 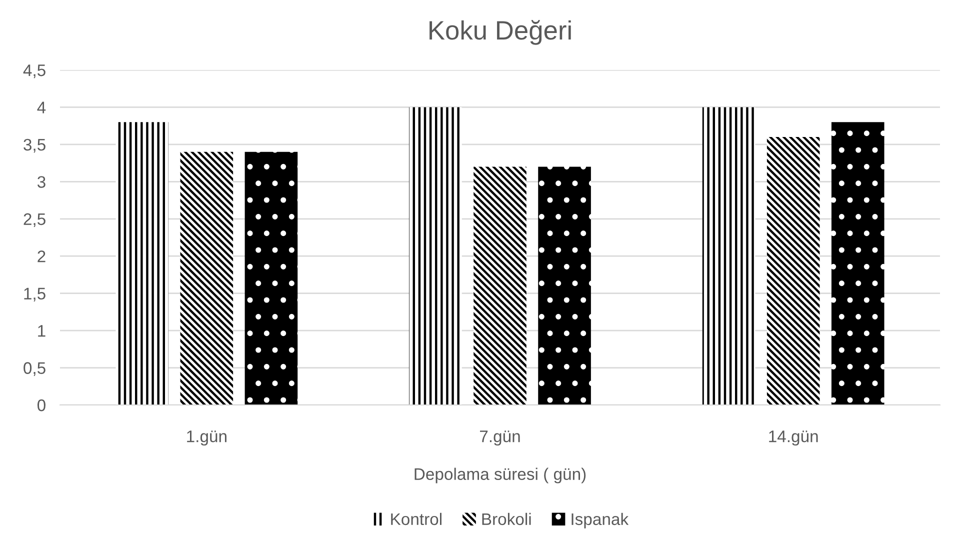 I want to click on x-tick-label: 7.gün, so click(x=500, y=438).